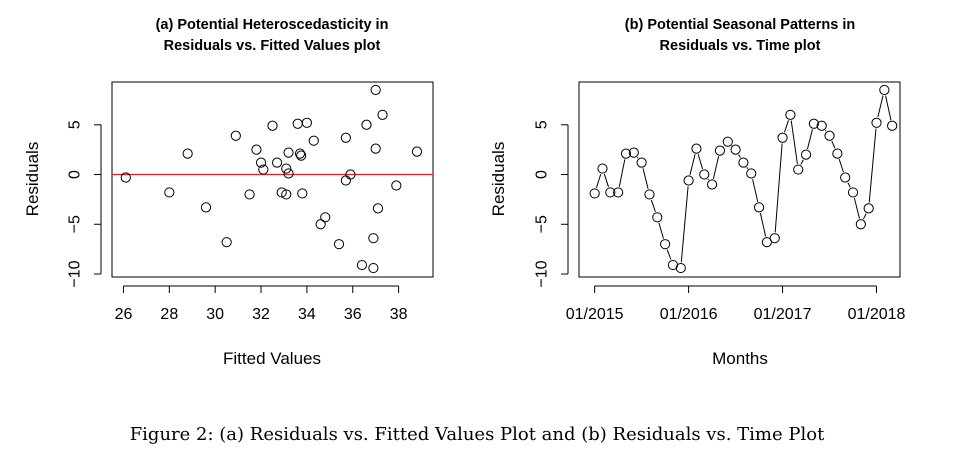 This screenshot has width=954, height=462. I want to click on panel-b-x-label: Months, so click(740, 358).